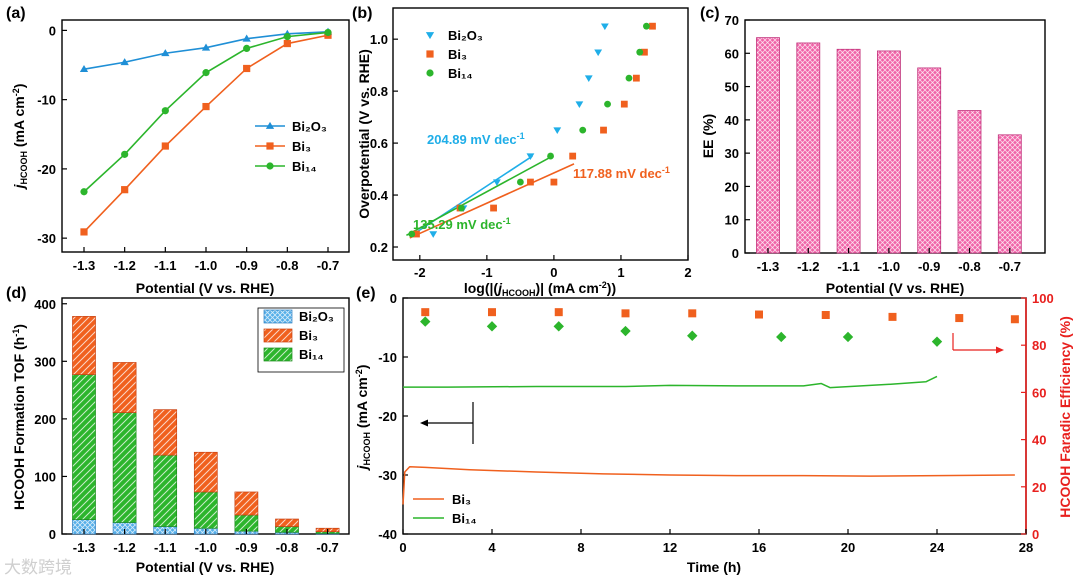 Image resolution: width=1080 pixels, height=580 pixels. I want to click on panel-d-xtick-label: -1.2, so click(124, 547).